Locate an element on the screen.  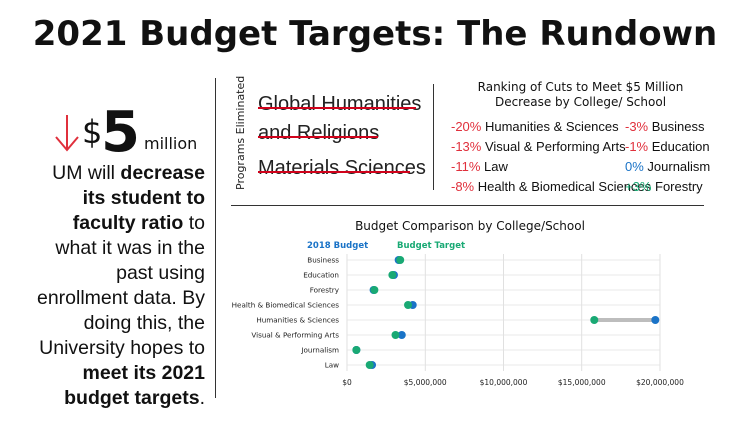
ranking-pct: 0% is located at coordinates (634, 166).